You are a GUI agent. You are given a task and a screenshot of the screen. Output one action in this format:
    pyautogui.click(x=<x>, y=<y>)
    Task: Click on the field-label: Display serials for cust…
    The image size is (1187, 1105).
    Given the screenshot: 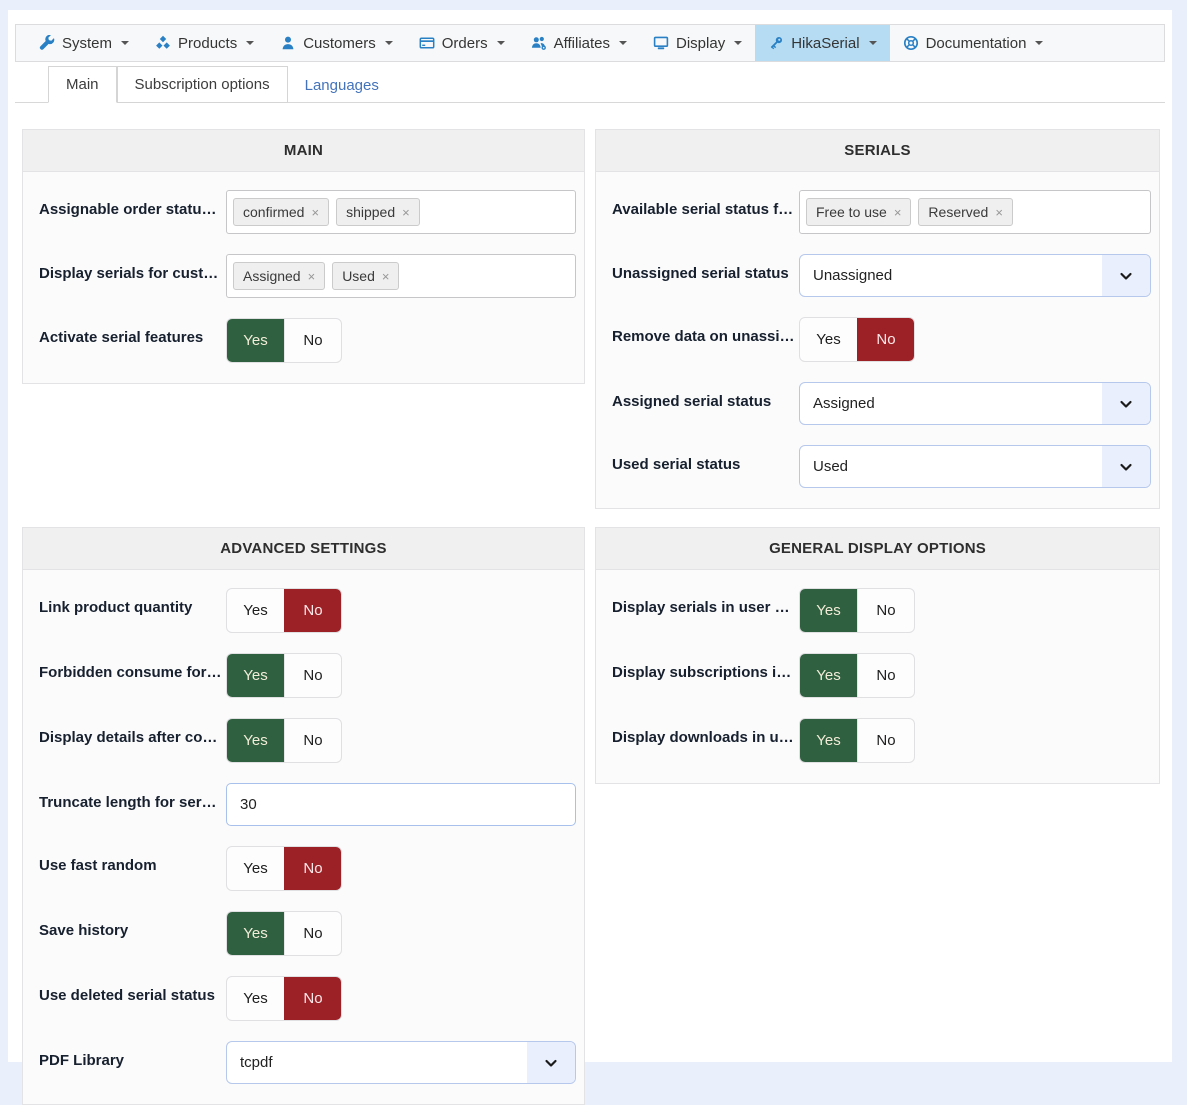 What is the action you would take?
    pyautogui.click(x=129, y=273)
    